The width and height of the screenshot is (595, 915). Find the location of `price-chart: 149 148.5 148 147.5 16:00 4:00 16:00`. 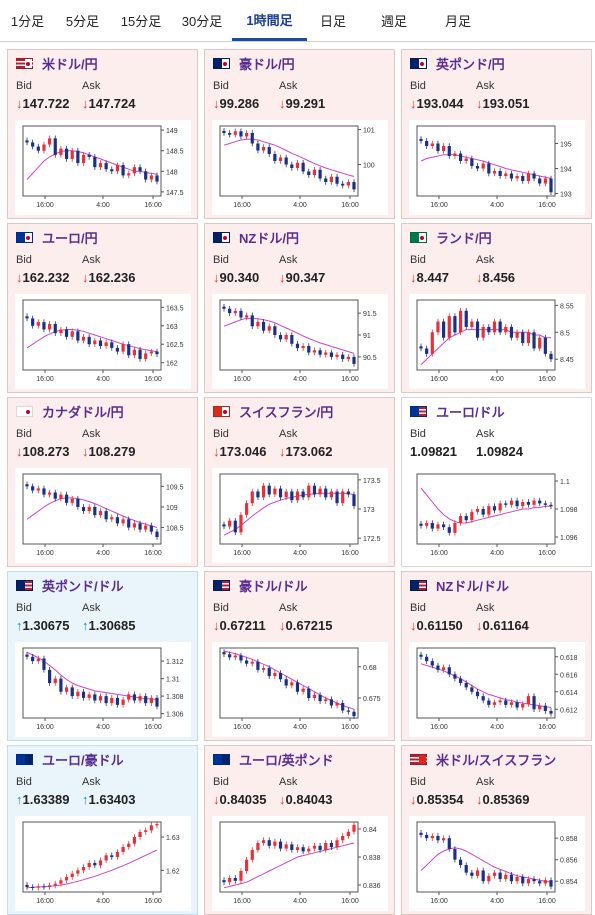

price-chart: 149 148.5 148 147.5 16:00 4:00 16:00 is located at coordinates (103, 167).